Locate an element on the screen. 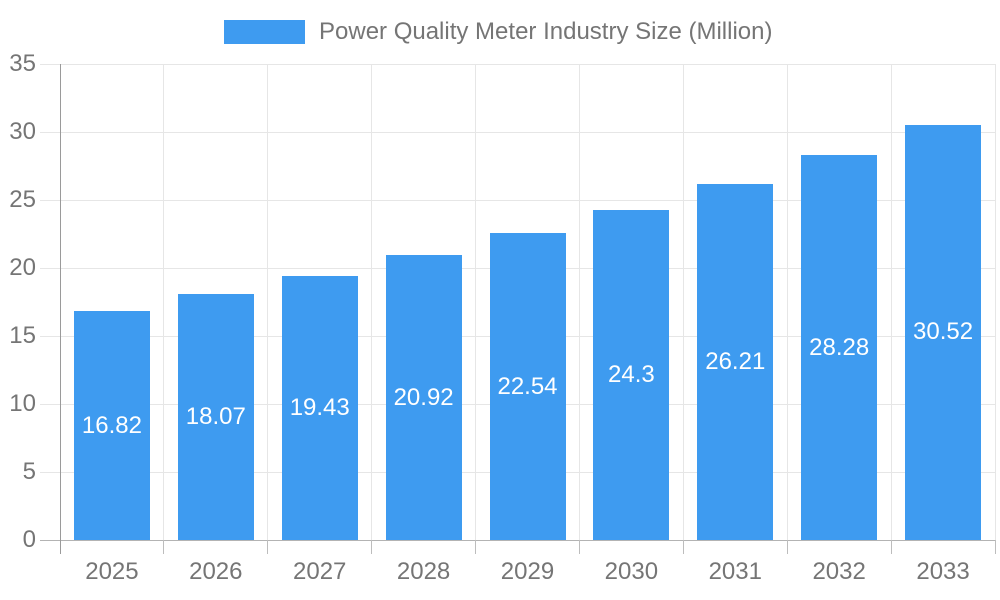  bar-value-label: 22.54 is located at coordinates (527, 386).